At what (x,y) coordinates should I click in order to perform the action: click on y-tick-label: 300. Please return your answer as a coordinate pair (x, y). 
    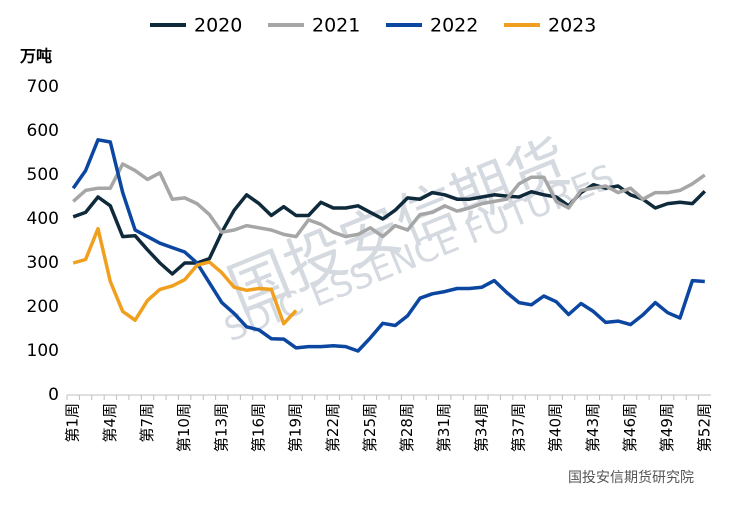
    Looking at the image, I should click on (43, 263).